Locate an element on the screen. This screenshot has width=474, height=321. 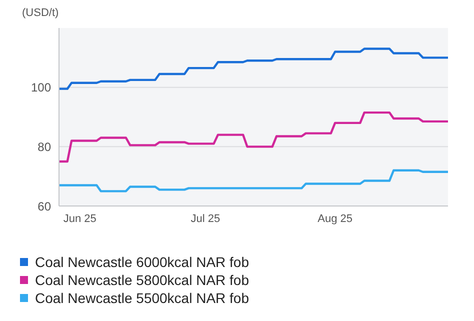
y-tick-label: 60 is located at coordinates (45, 206).